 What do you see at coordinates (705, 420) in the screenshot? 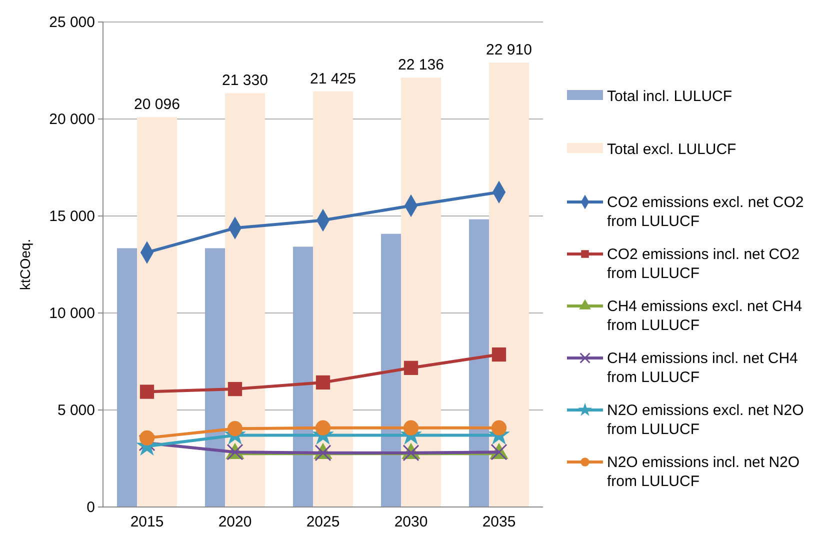
I see `legend-label: N2O emissions excl. net N2O from LULUCF` at bounding box center [705, 420].